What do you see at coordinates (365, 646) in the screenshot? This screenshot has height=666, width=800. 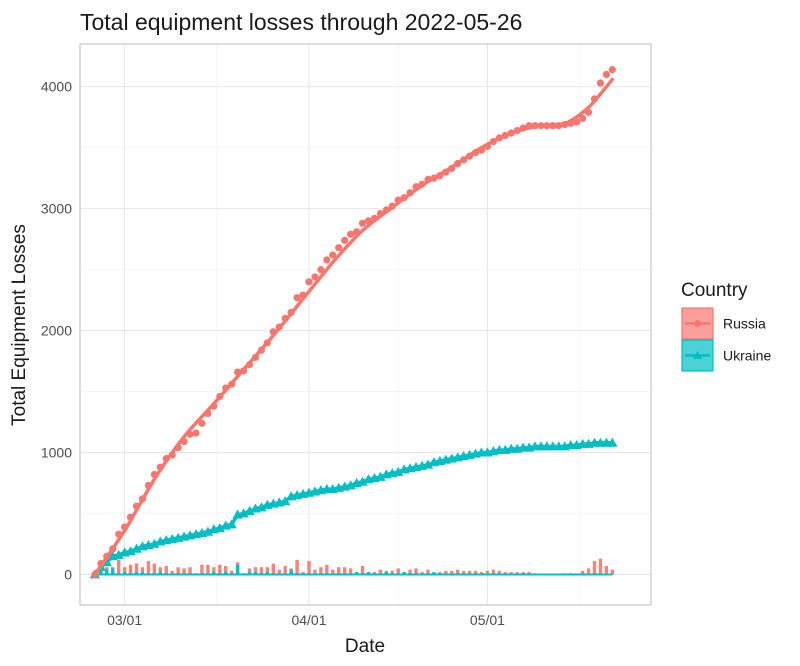 I see `x-axis-title: Date` at bounding box center [365, 646].